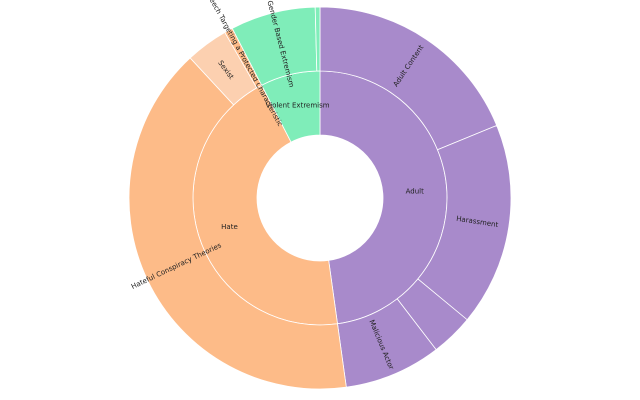 This screenshot has height=400, width=640. I want to click on inner-label-violent-extremism: Violent Extremism, so click(297, 106).